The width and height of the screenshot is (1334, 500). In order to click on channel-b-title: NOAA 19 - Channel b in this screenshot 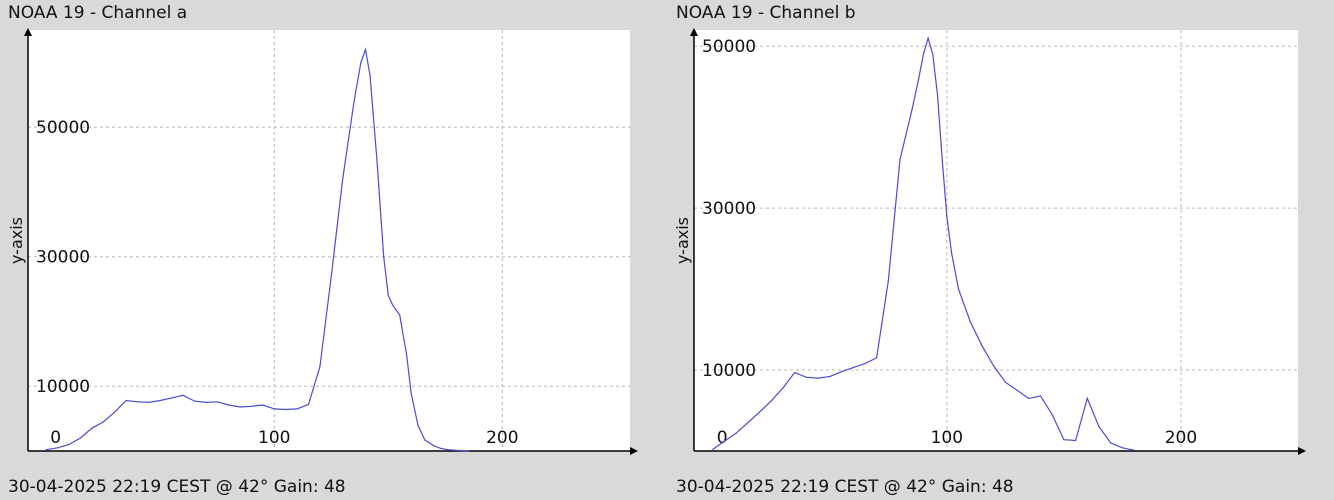, I will do `click(766, 13)`.